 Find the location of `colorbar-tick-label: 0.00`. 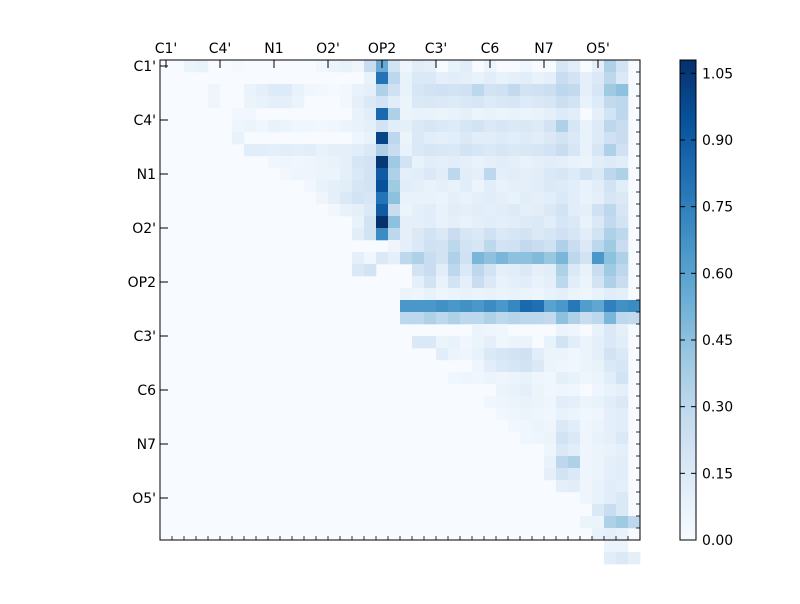

colorbar-tick-label: 0.00 is located at coordinates (717, 541).